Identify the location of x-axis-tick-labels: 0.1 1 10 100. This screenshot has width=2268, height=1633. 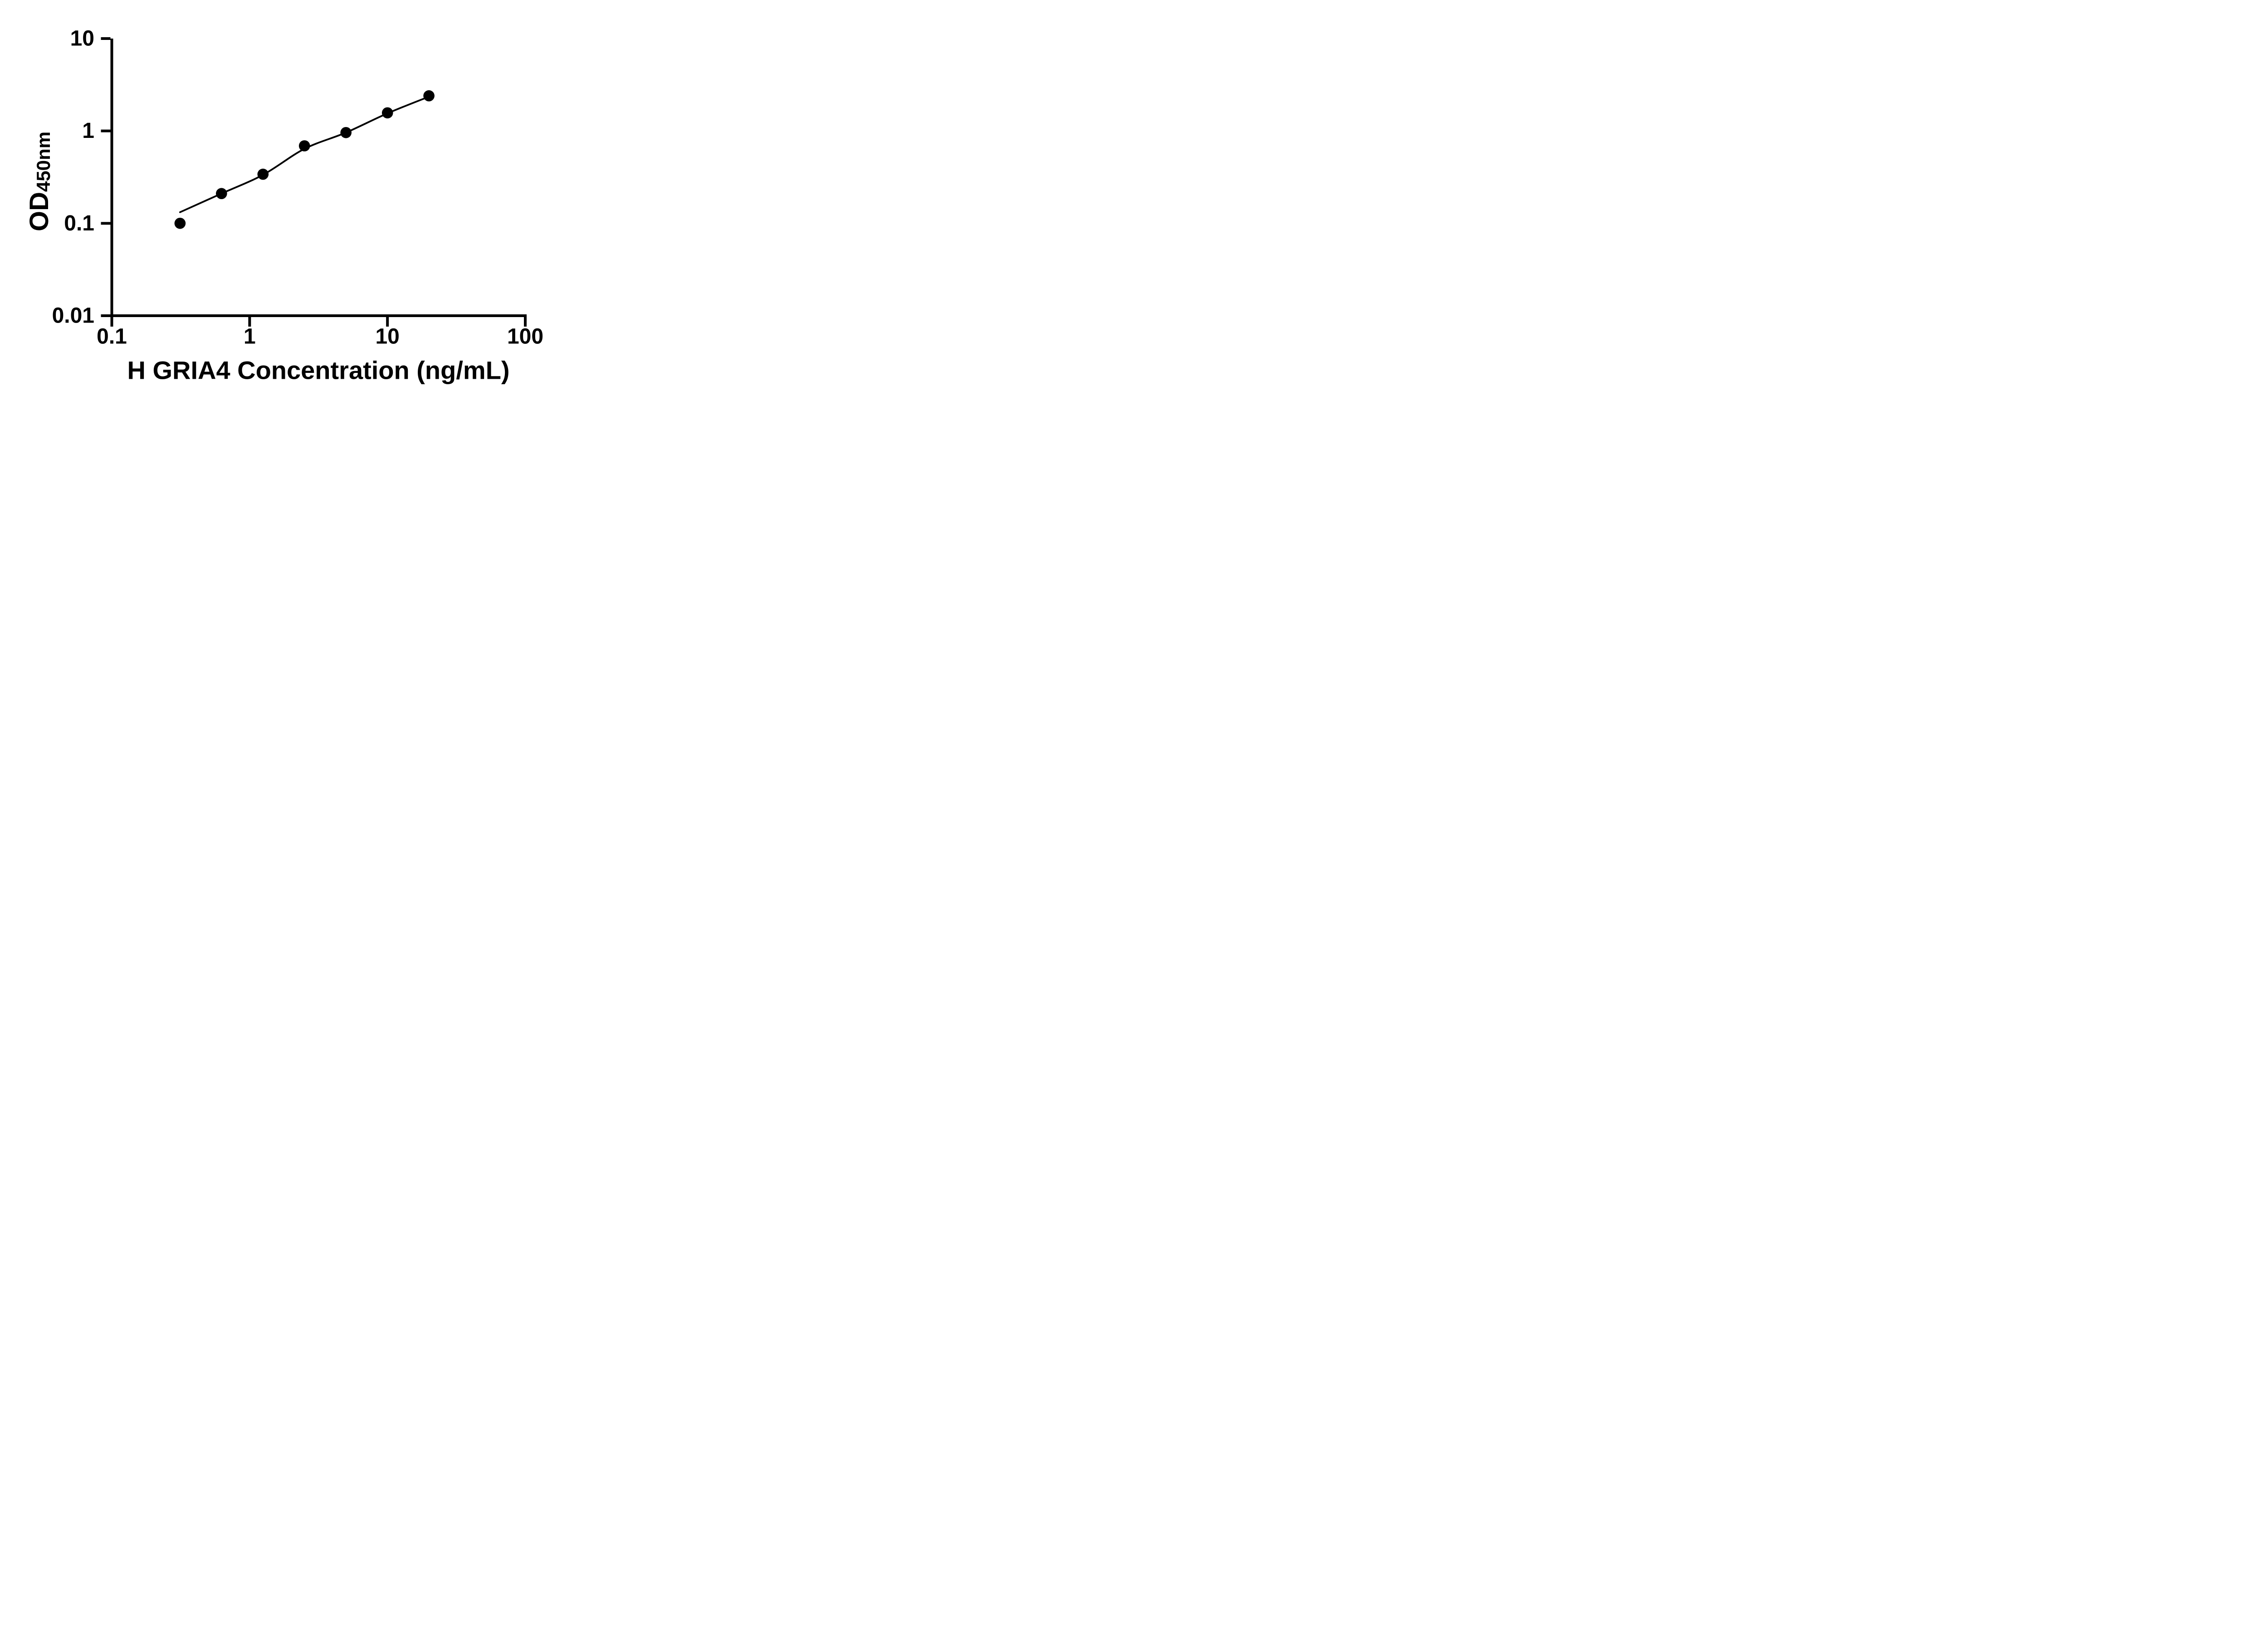
(320, 337).